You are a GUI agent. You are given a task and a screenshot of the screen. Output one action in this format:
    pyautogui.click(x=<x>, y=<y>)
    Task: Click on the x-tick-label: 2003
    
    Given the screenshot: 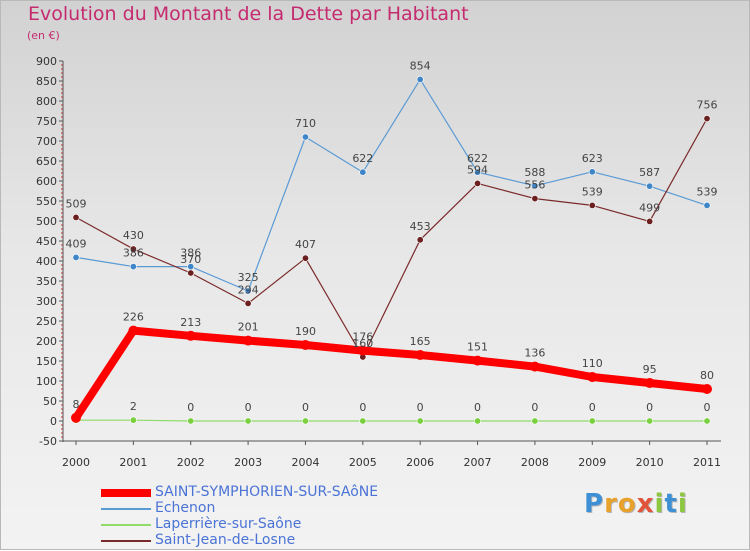 What is the action you would take?
    pyautogui.click(x=248, y=462)
    